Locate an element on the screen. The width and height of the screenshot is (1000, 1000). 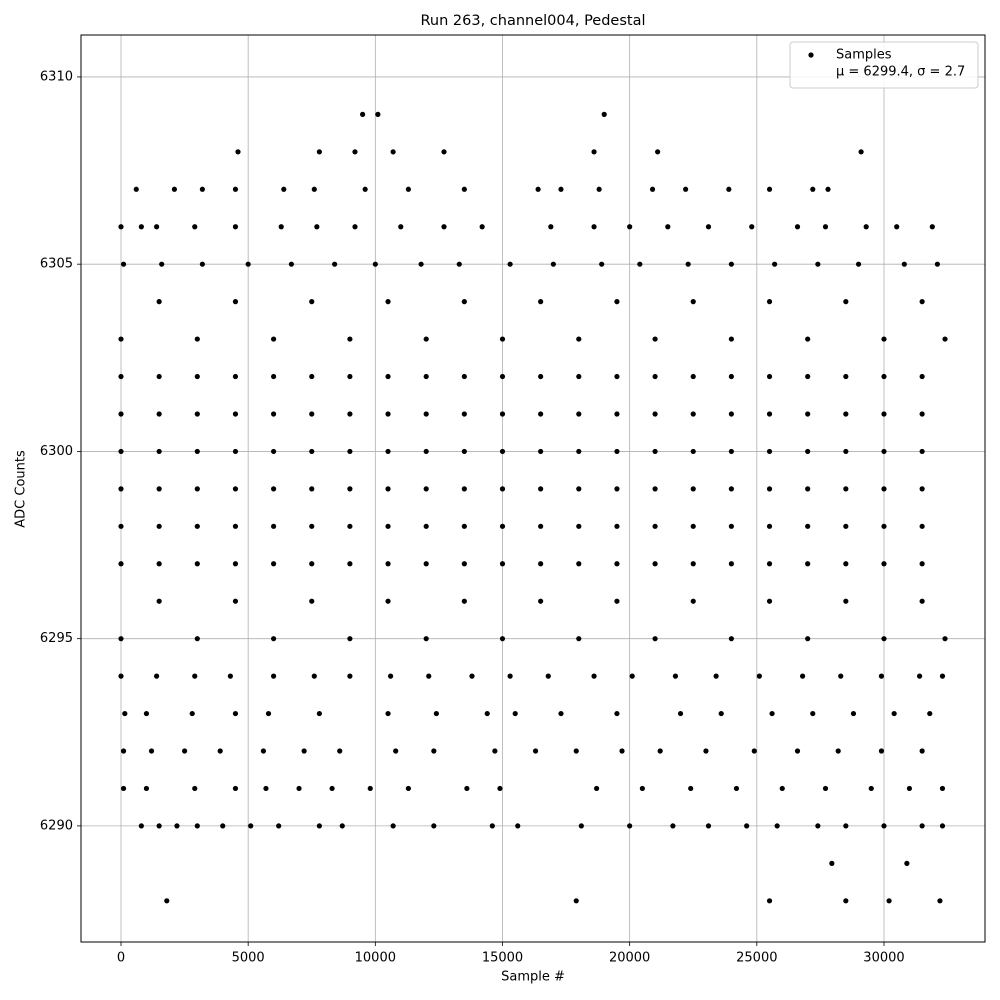
chart-title: Run 263, channel004, Pedestal is located at coordinates (532, 21).